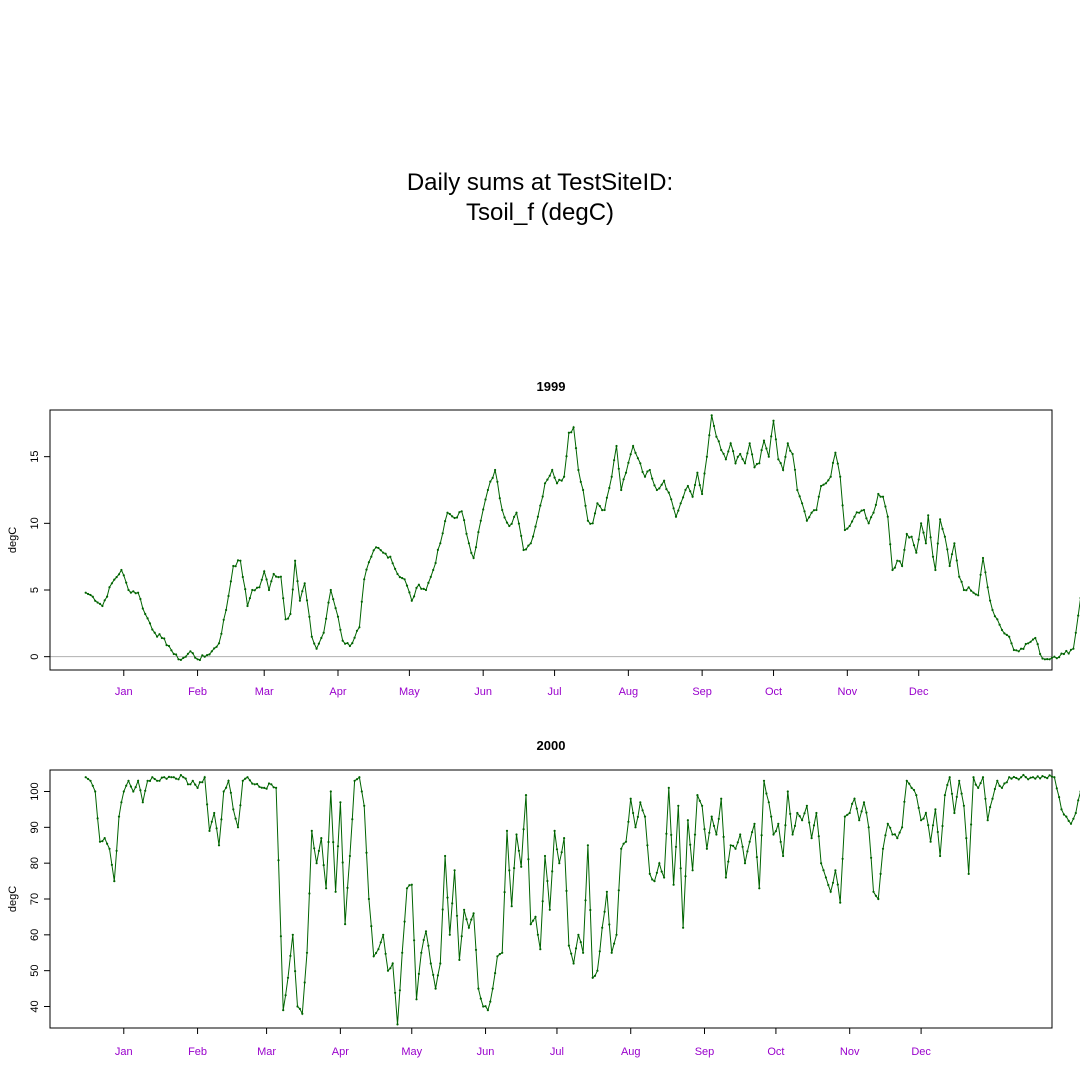  What do you see at coordinates (35, 899) in the screenshot?
I see `y-tick-label: 70` at bounding box center [35, 899].